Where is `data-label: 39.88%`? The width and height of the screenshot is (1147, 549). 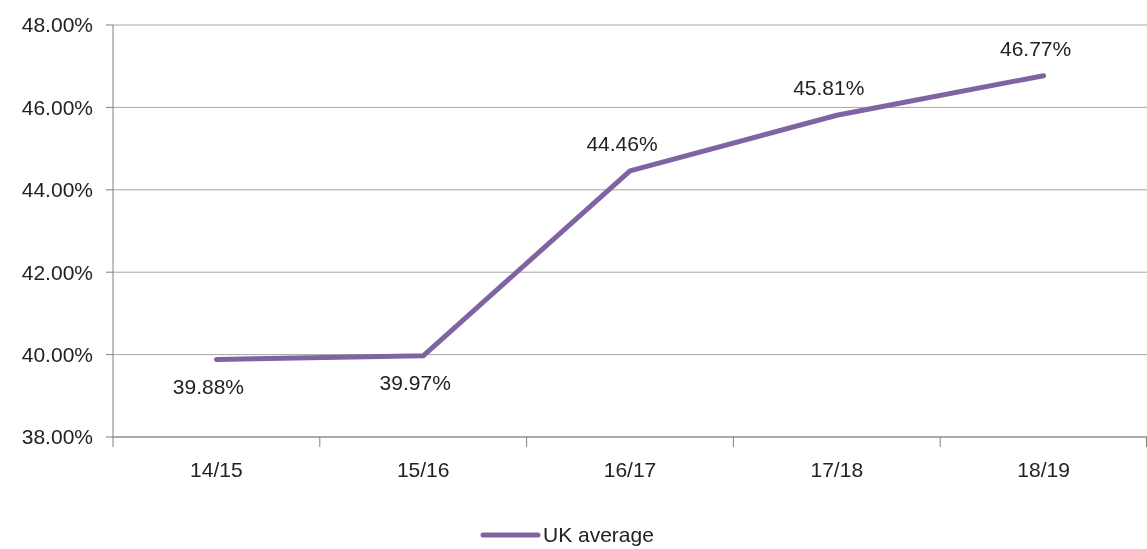
data-label: 39.88% is located at coordinates (208, 386).